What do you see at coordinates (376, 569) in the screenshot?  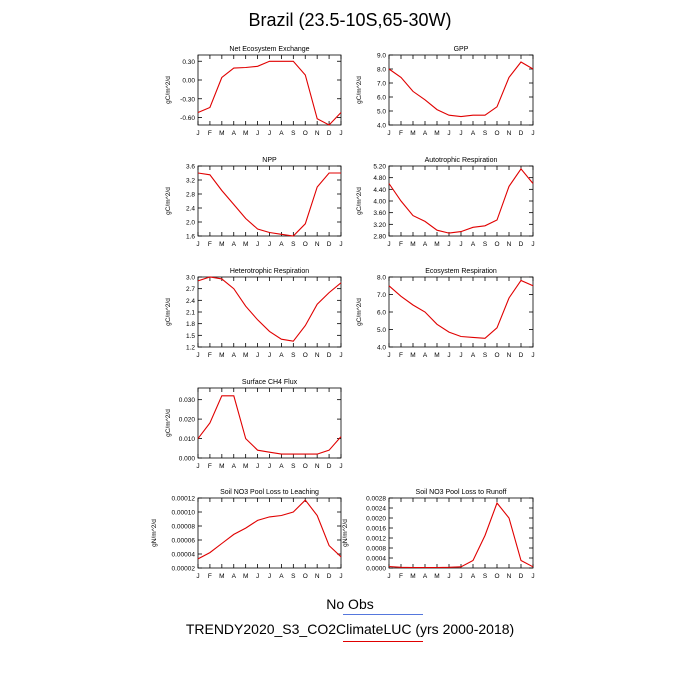 I see `y-tick-label: 0.0000` at bounding box center [376, 569].